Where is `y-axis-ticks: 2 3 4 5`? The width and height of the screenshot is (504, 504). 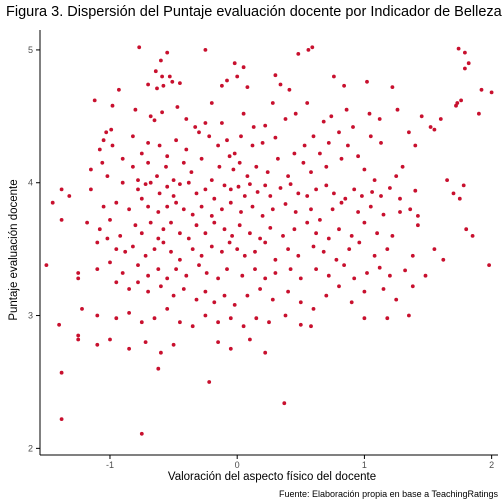 y-axis-ticks: 2 3 4 5 is located at coordinates (34, 249).